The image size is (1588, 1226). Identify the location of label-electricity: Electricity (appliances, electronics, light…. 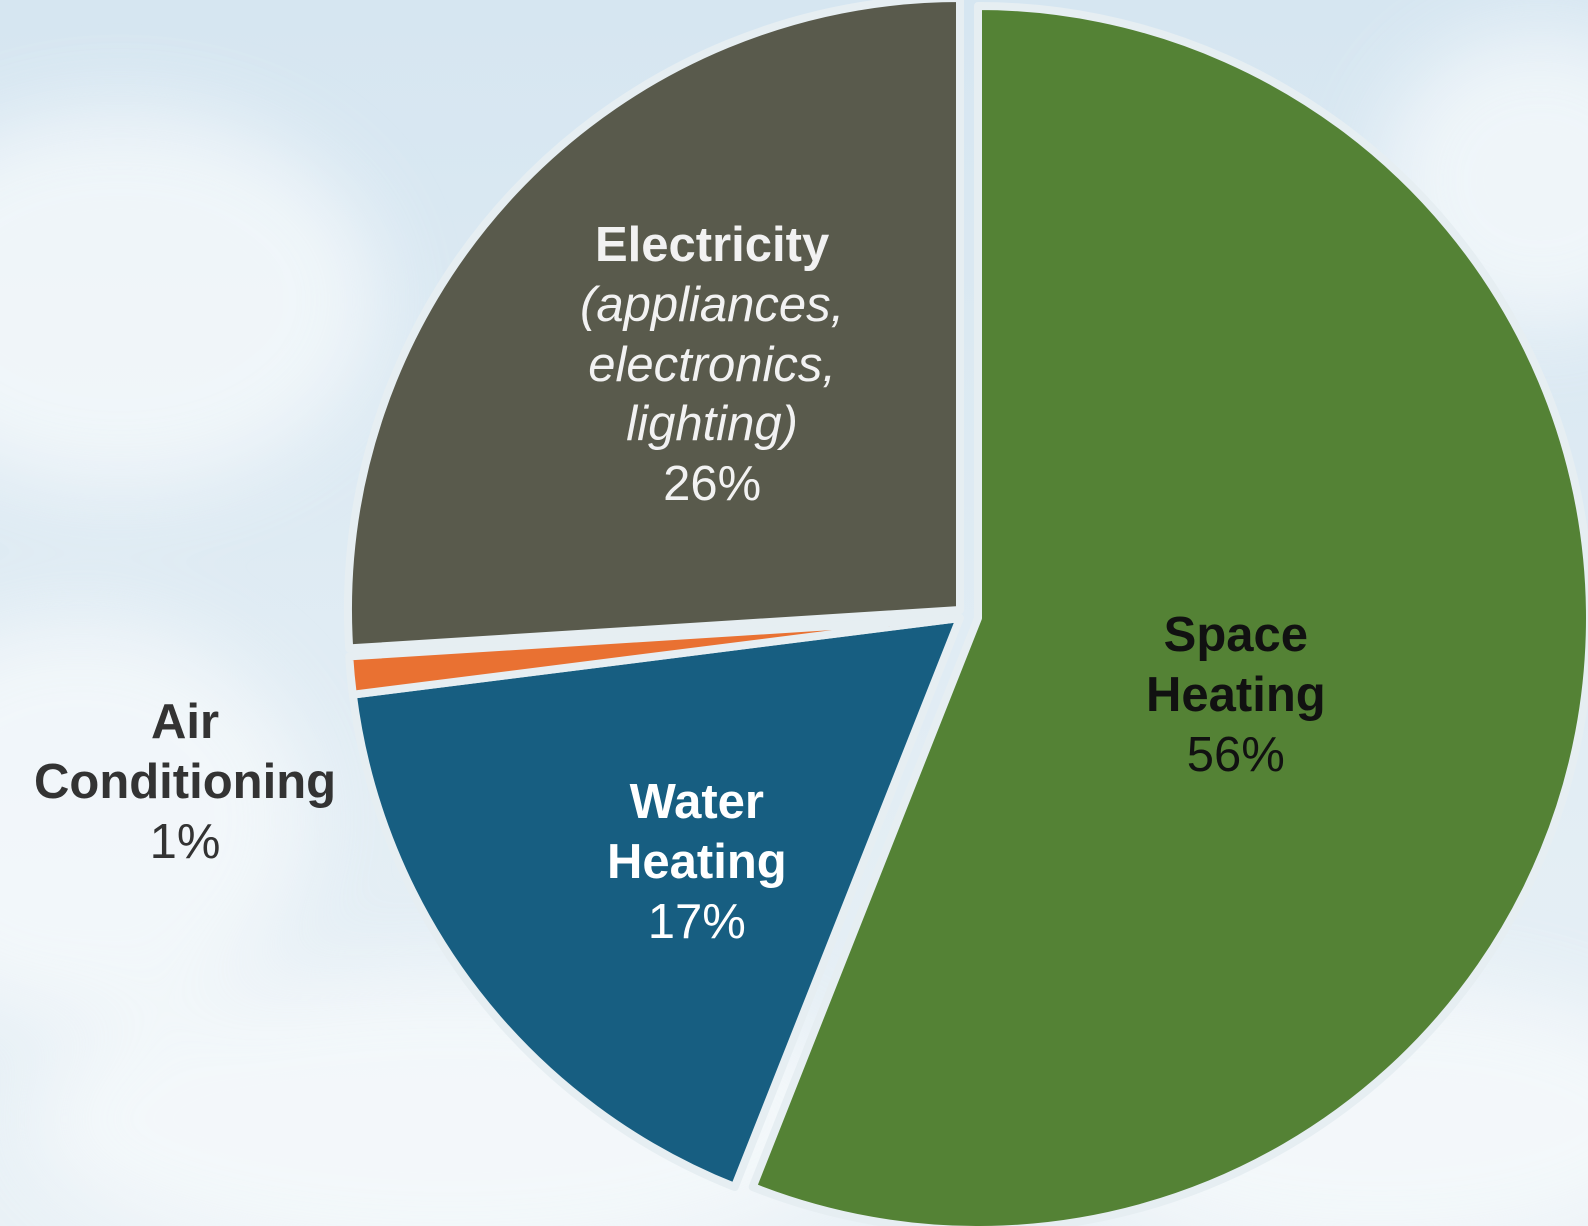
(712, 365).